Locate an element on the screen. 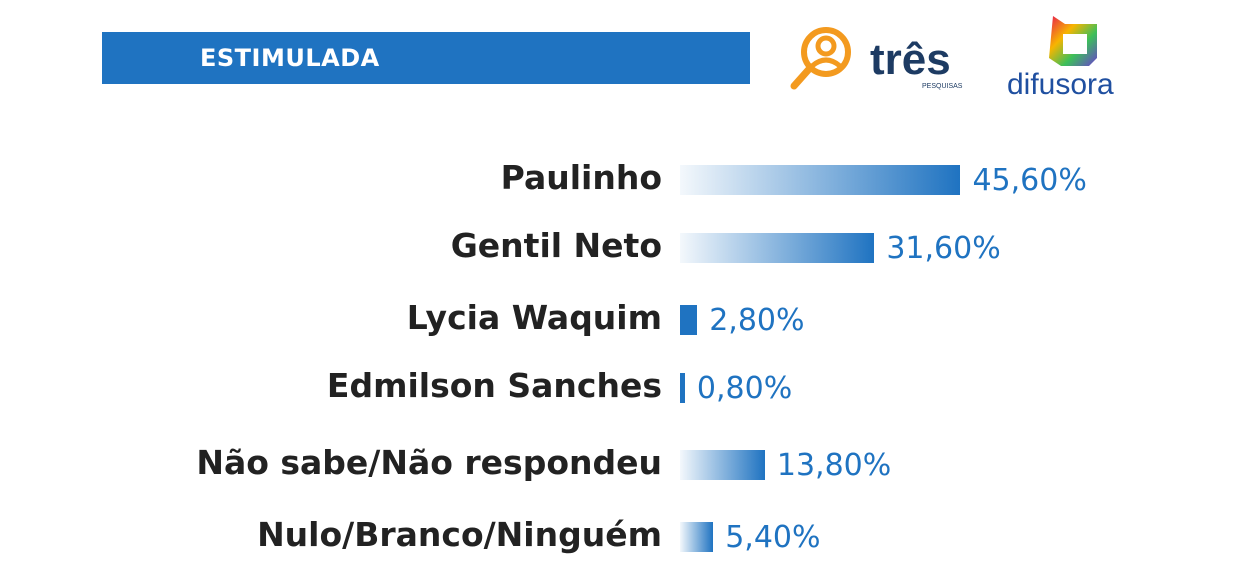 Image resolution: width=1242 pixels, height=568 pixels. category-label: Nulo/Branco/Ninguém is located at coordinates (459, 534).